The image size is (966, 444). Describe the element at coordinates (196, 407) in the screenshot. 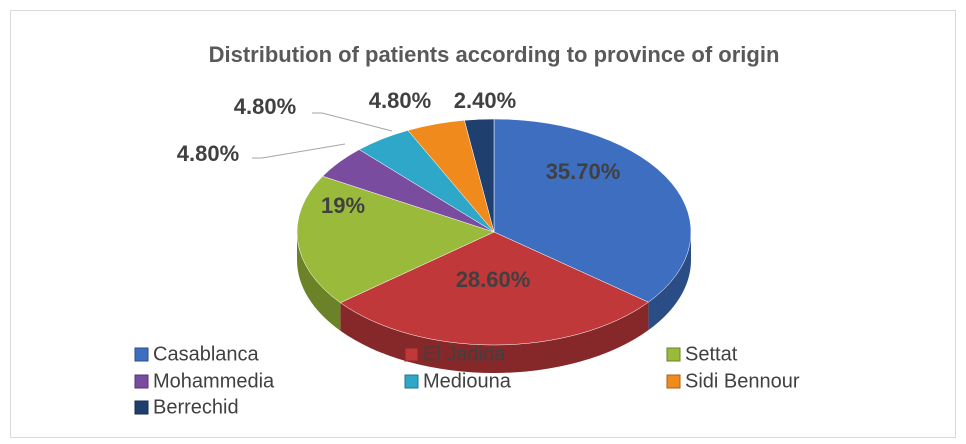

I see `legend-label: Berrechid` at that location.